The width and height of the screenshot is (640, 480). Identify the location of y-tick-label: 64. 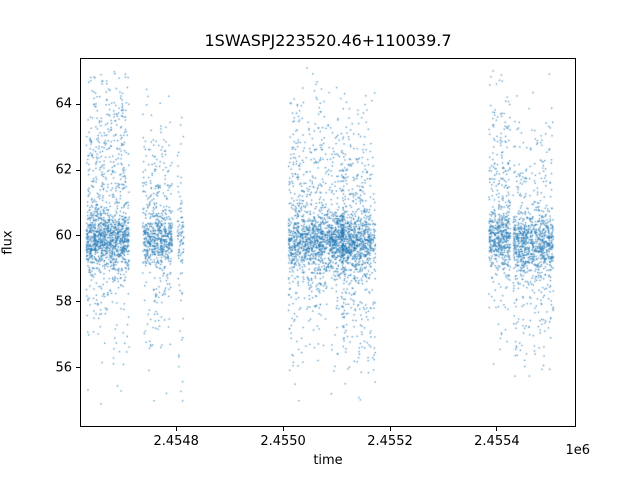
(63, 104).